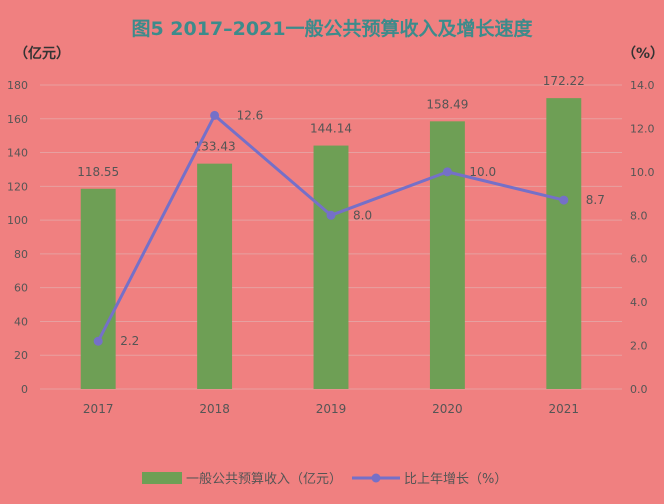 Image resolution: width=664 pixels, height=504 pixels. What do you see at coordinates (642, 128) in the screenshot?
I see `y-right-tick-label: 12.0` at bounding box center [642, 128].